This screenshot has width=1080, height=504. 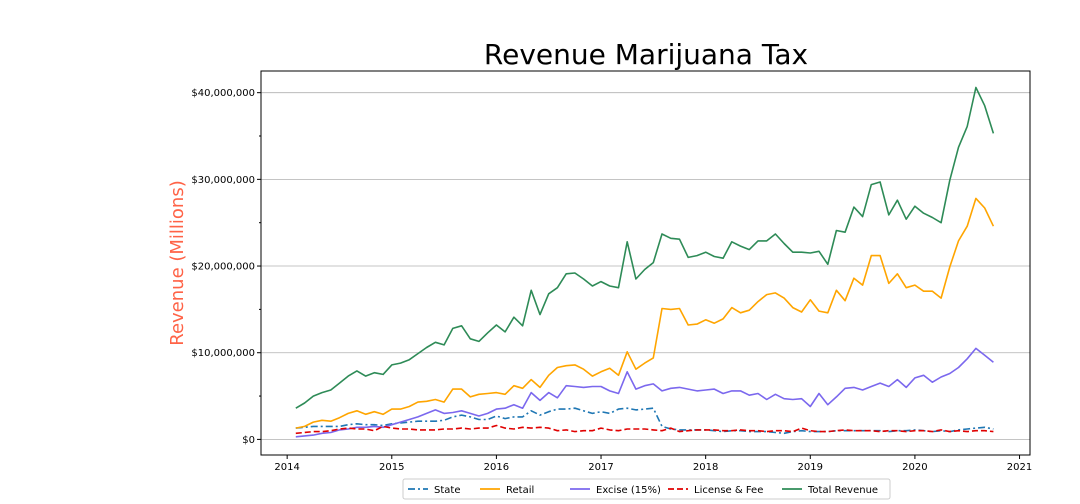 What do you see at coordinates (628, 490) in the screenshot?
I see `legend-label: Excise (15%)` at bounding box center [628, 490].